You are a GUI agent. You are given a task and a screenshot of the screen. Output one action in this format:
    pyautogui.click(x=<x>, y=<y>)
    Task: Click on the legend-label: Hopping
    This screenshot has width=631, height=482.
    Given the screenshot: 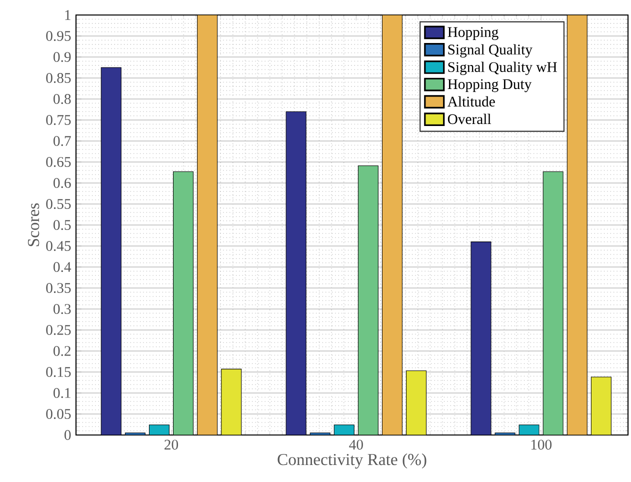 What is the action you would take?
    pyautogui.click(x=473, y=33)
    